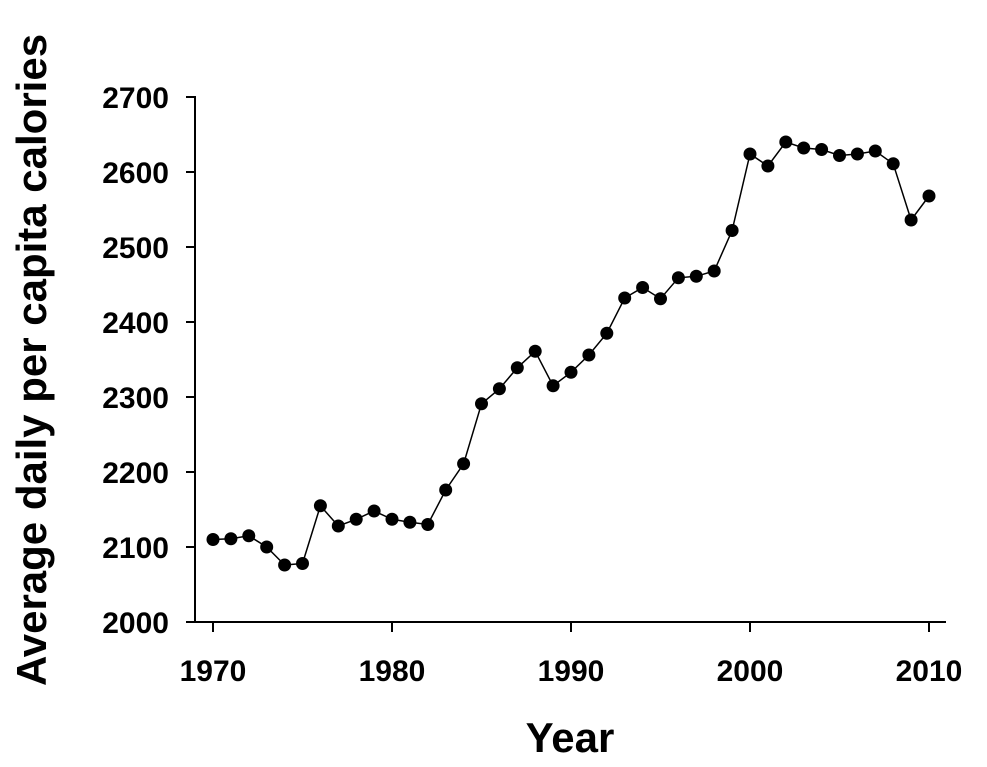  Describe the element at coordinates (135, 623) in the screenshot. I see `y-tick-label: 2000` at that location.